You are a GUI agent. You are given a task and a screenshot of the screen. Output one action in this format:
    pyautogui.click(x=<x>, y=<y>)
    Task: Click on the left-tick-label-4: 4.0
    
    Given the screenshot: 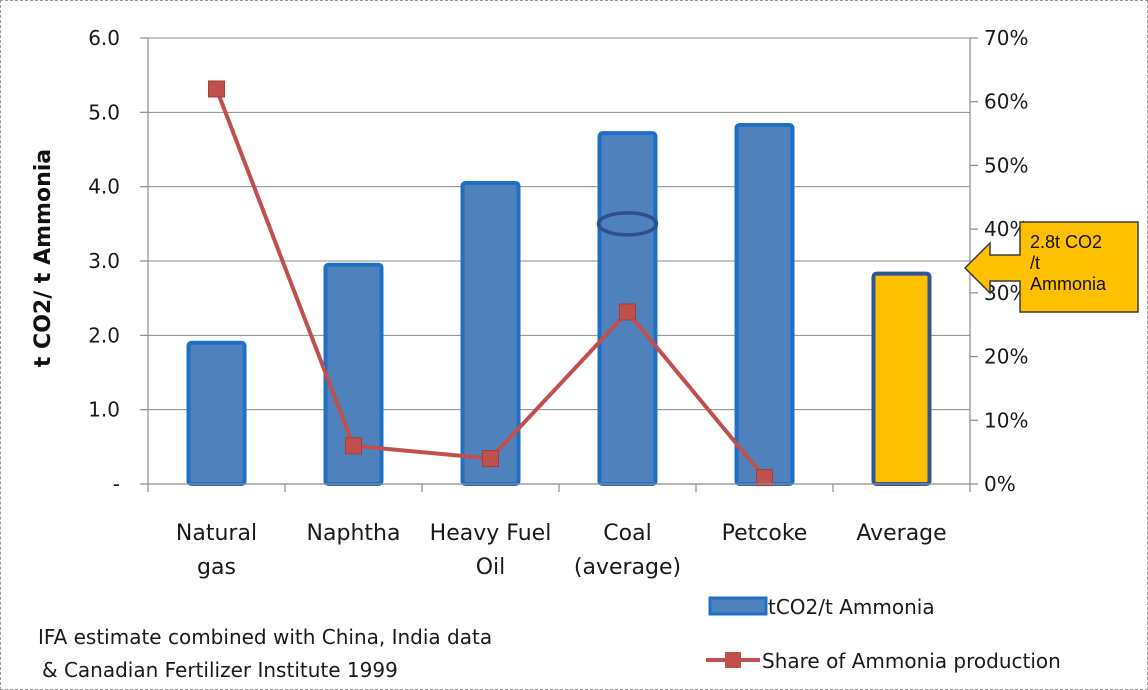 What is the action you would take?
    pyautogui.click(x=104, y=187)
    